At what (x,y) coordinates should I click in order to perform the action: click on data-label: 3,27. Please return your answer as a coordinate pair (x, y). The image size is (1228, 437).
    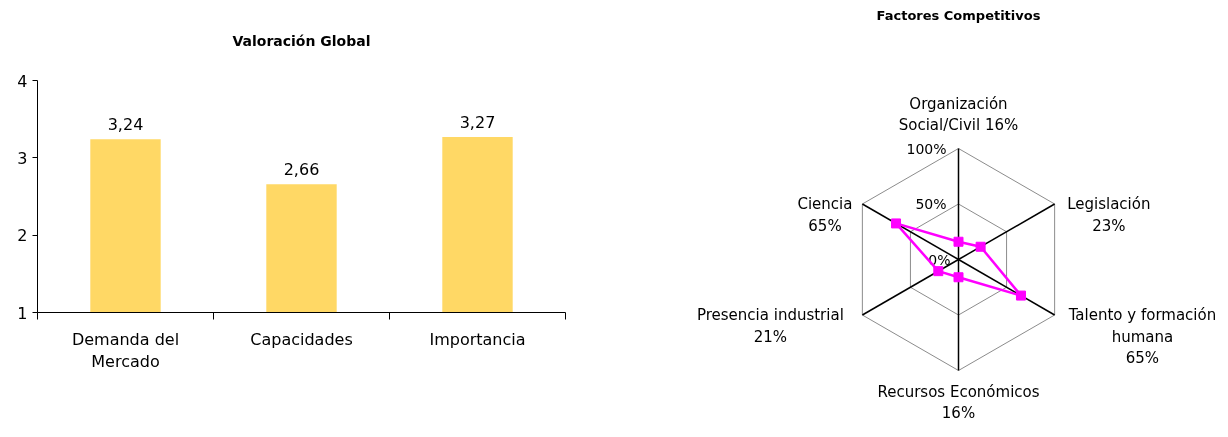
    Looking at the image, I should click on (477, 122).